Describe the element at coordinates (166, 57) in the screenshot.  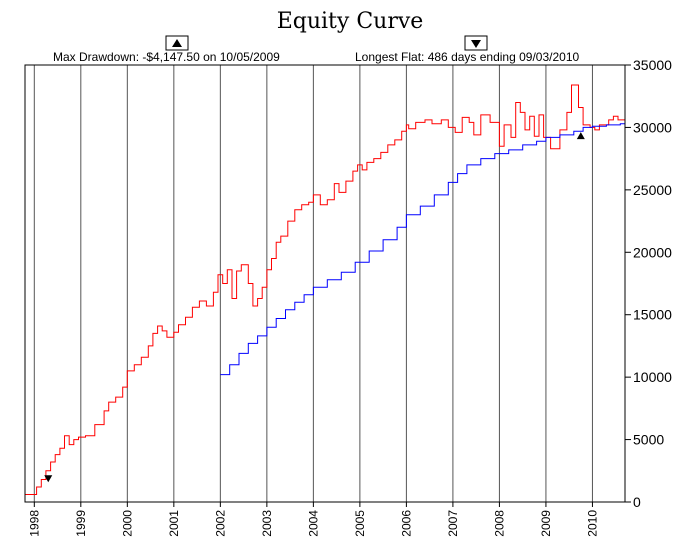
I see `max-drawdown-note: Max Drawdown: -$4,147.50 on 10/05/2009` at that location.